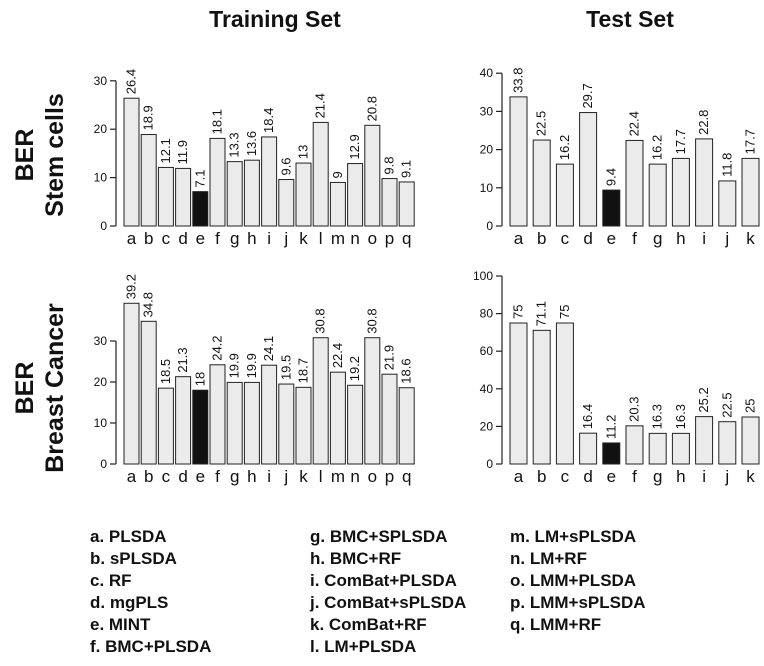  What do you see at coordinates (406, 370) in the screenshot?
I see `data-label: 18.6` at bounding box center [406, 370].